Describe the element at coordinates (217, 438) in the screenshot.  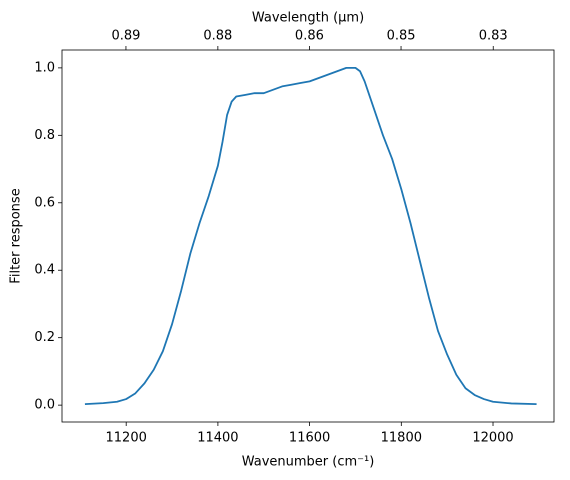
I see `x-tick-label: 11400` at that location.